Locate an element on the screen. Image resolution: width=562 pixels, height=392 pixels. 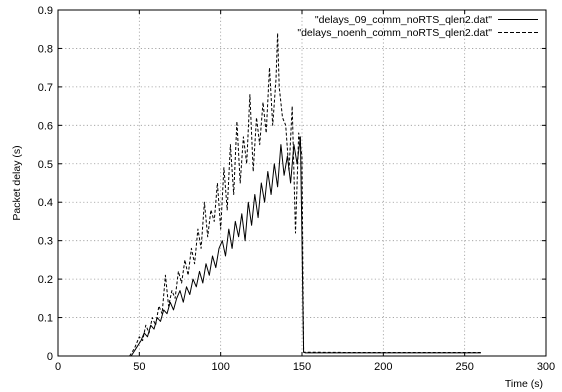
y-tick-label: 0.3 is located at coordinates (45, 242).